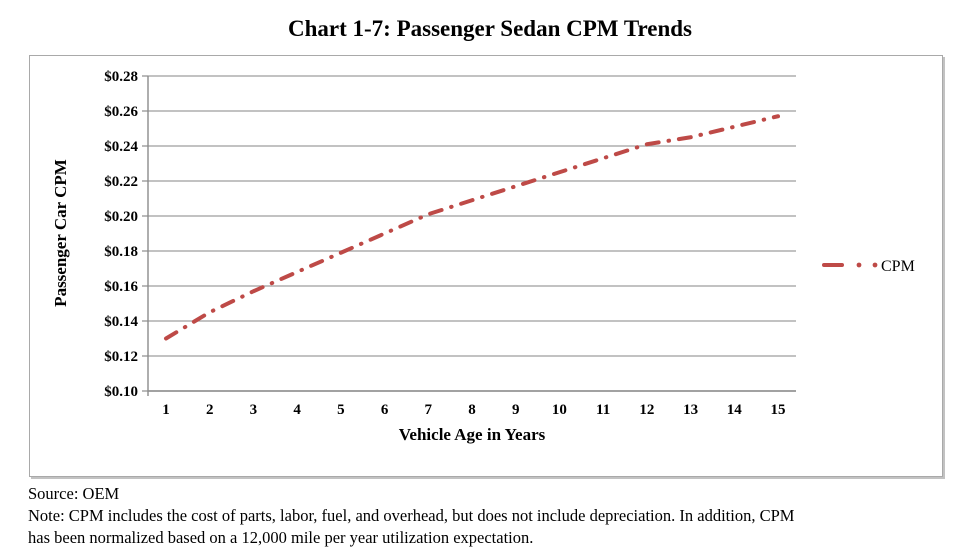 The image size is (980, 552). Describe the element at coordinates (472, 410) in the screenshot. I see `x-tick-label: 8` at that location.